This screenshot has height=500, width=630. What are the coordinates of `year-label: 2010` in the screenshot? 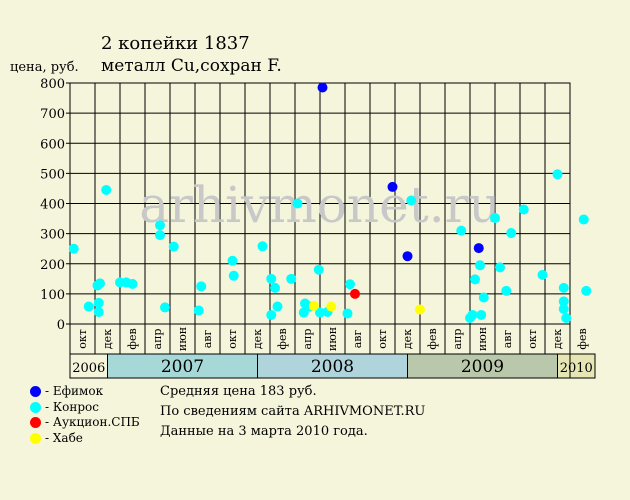 It's located at (576, 368).